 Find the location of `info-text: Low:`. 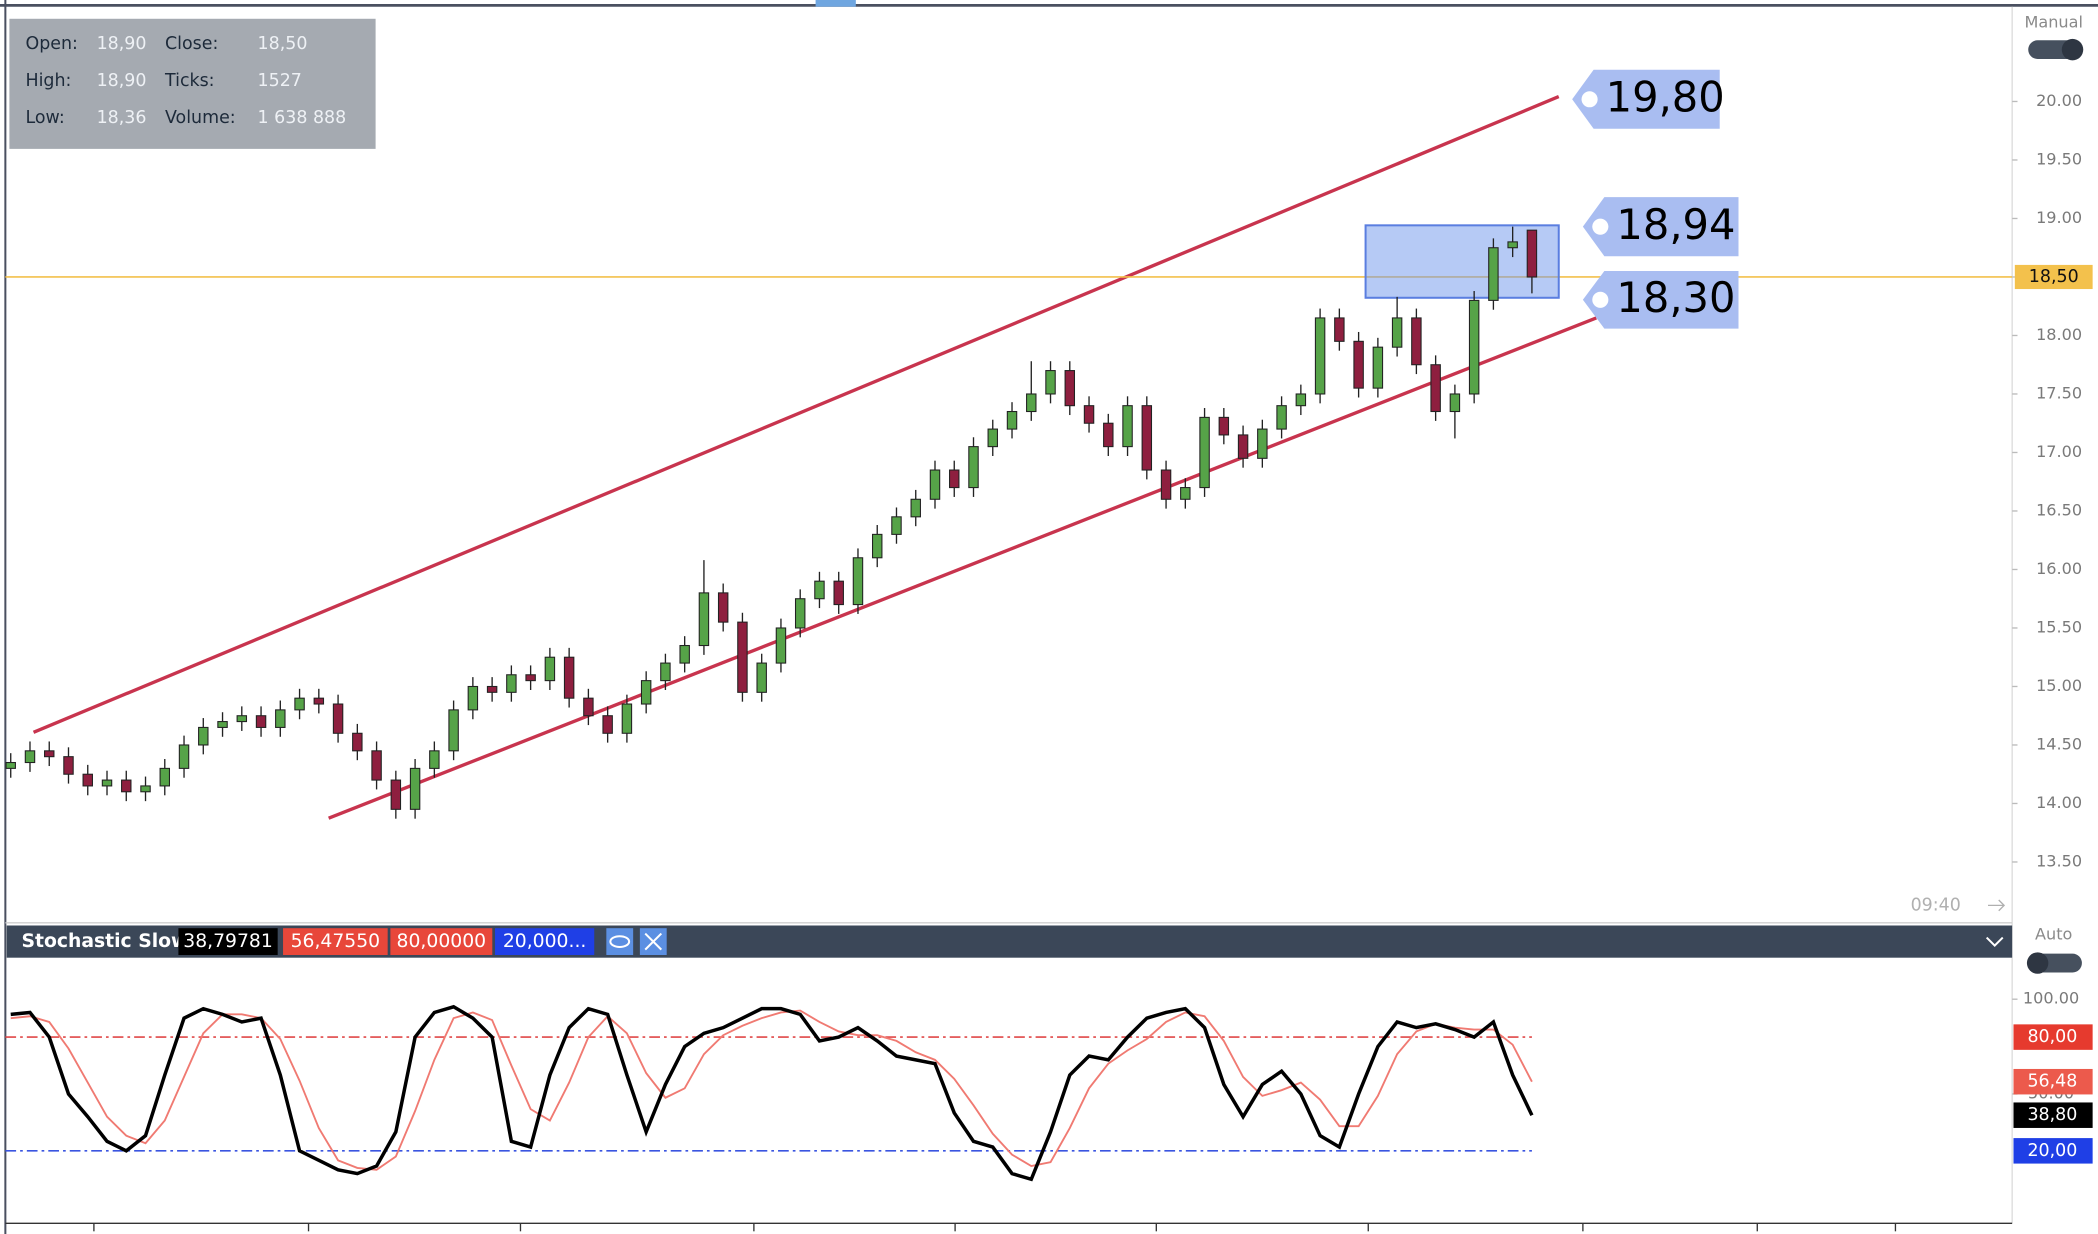

info-text: Low: is located at coordinates (44, 118).